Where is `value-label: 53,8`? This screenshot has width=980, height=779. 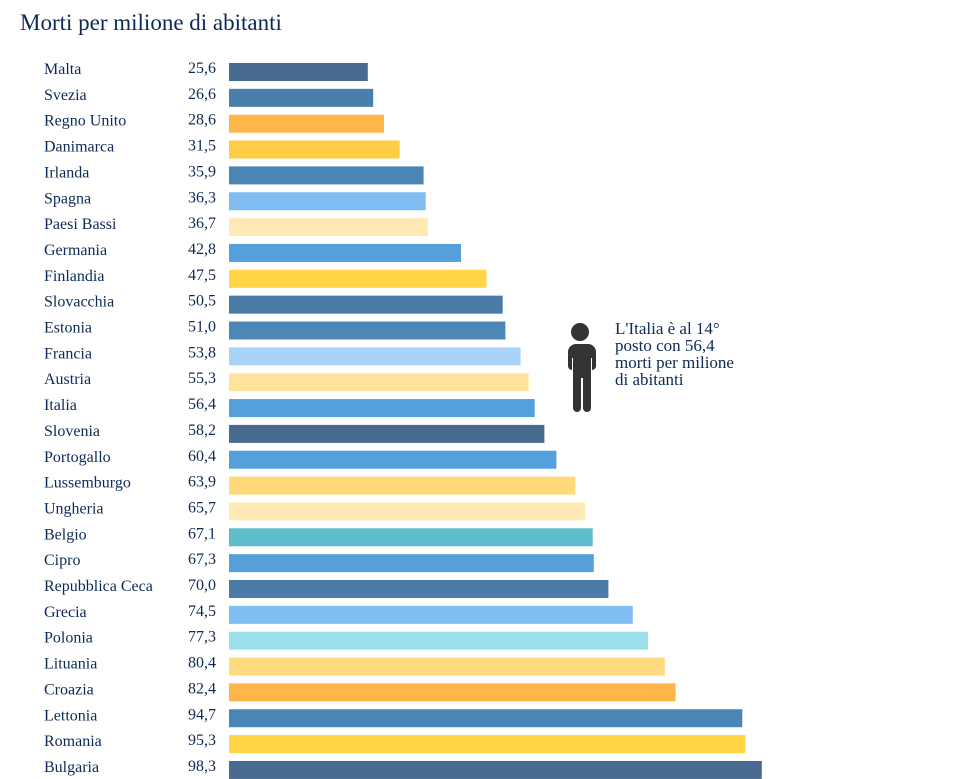 value-label: 53,8 is located at coordinates (202, 352).